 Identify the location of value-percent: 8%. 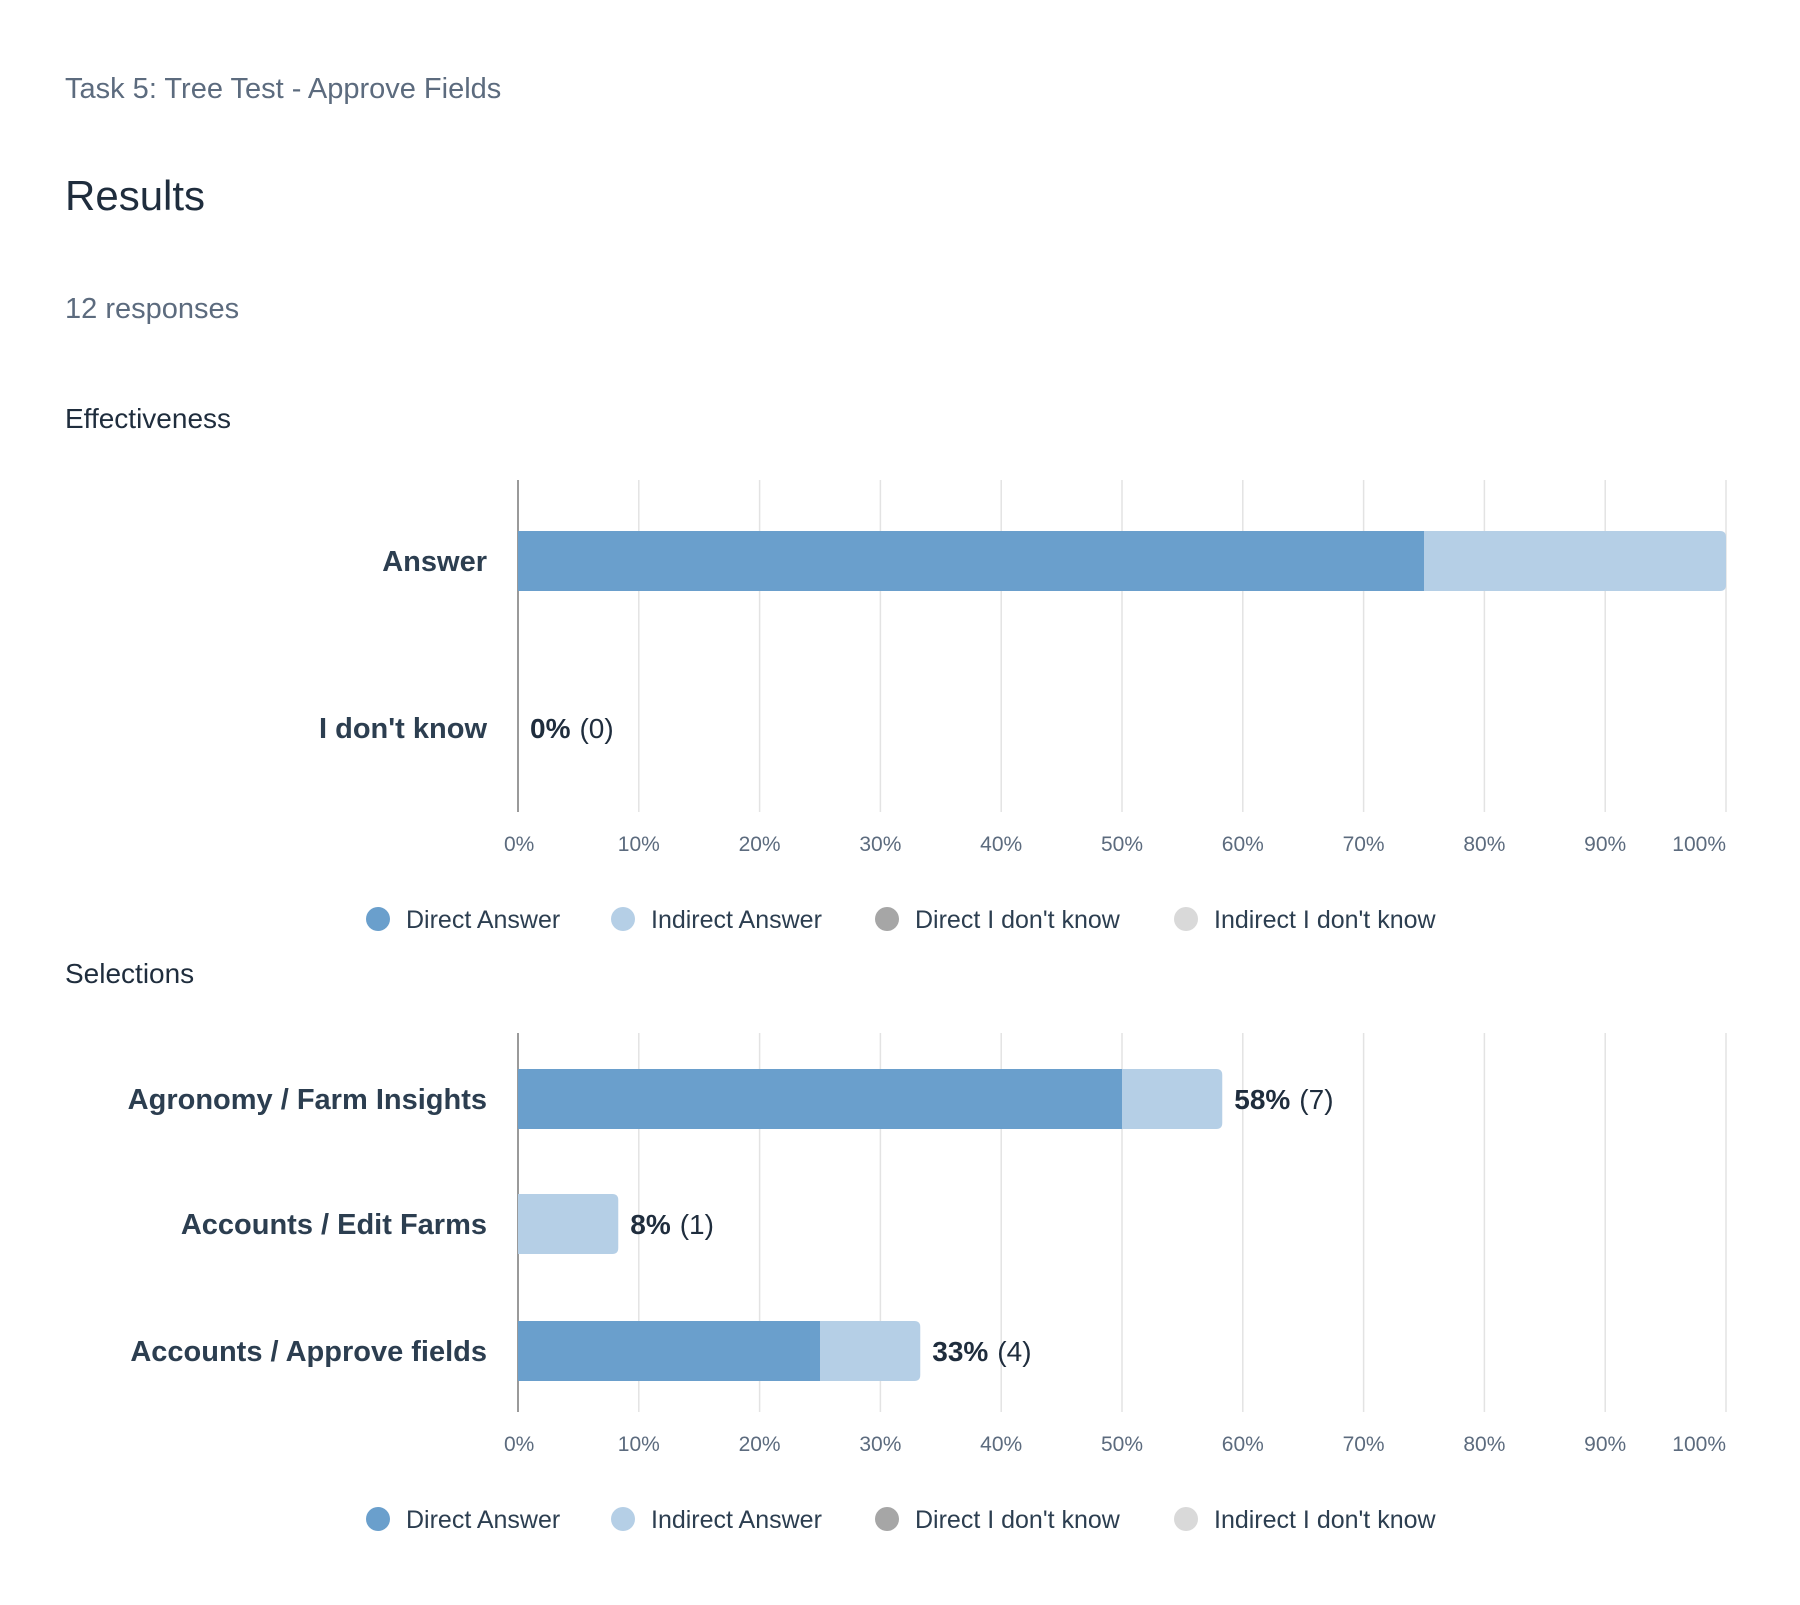
(650, 1224).